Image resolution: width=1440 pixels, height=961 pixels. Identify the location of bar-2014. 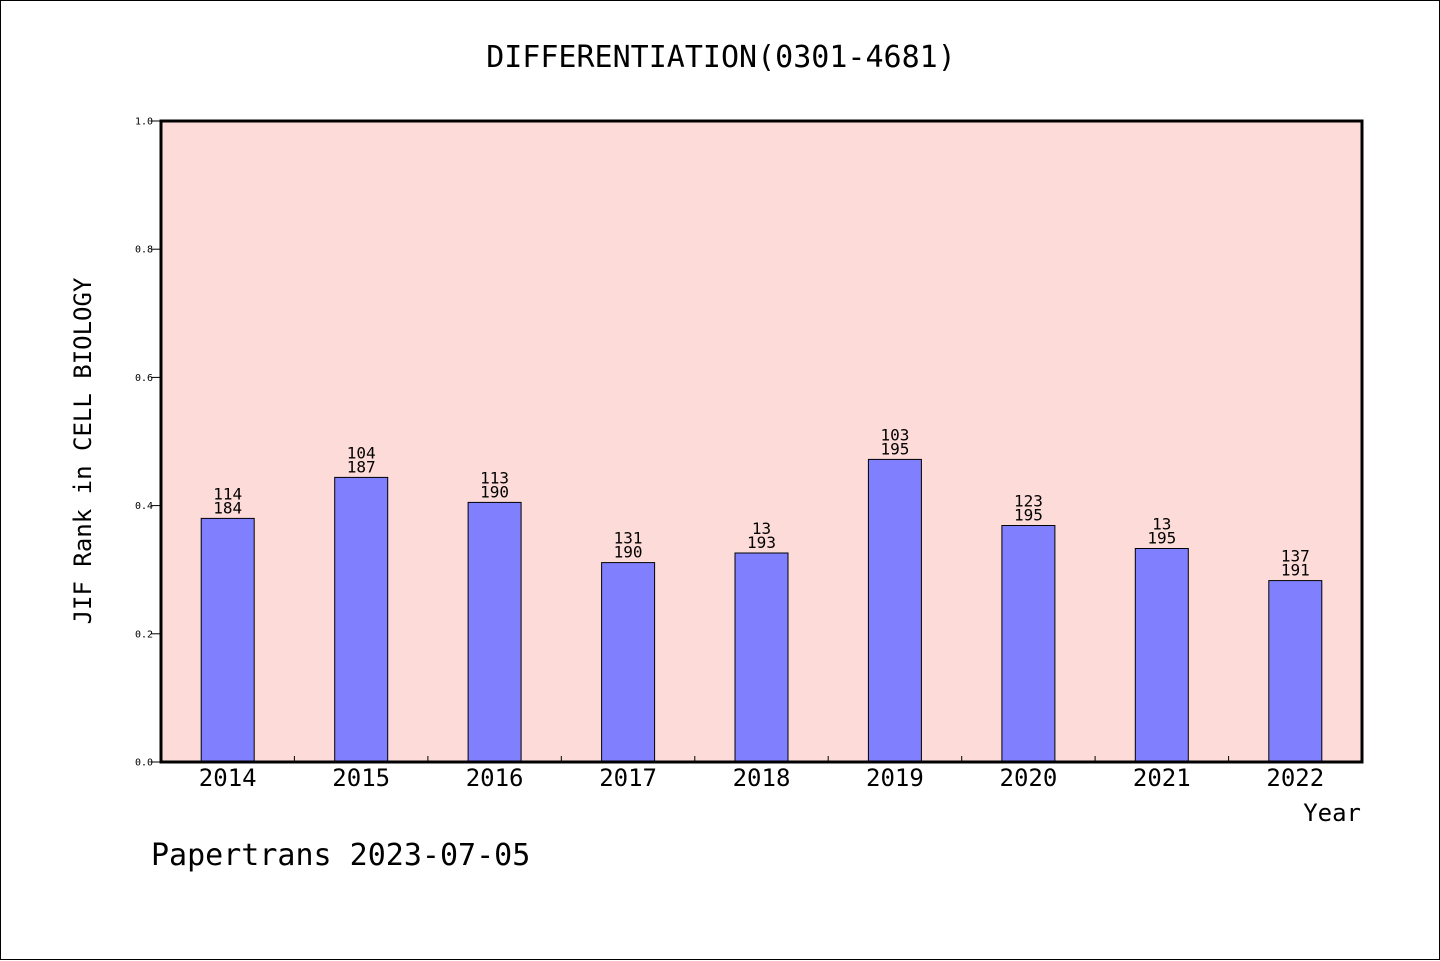
(227, 640).